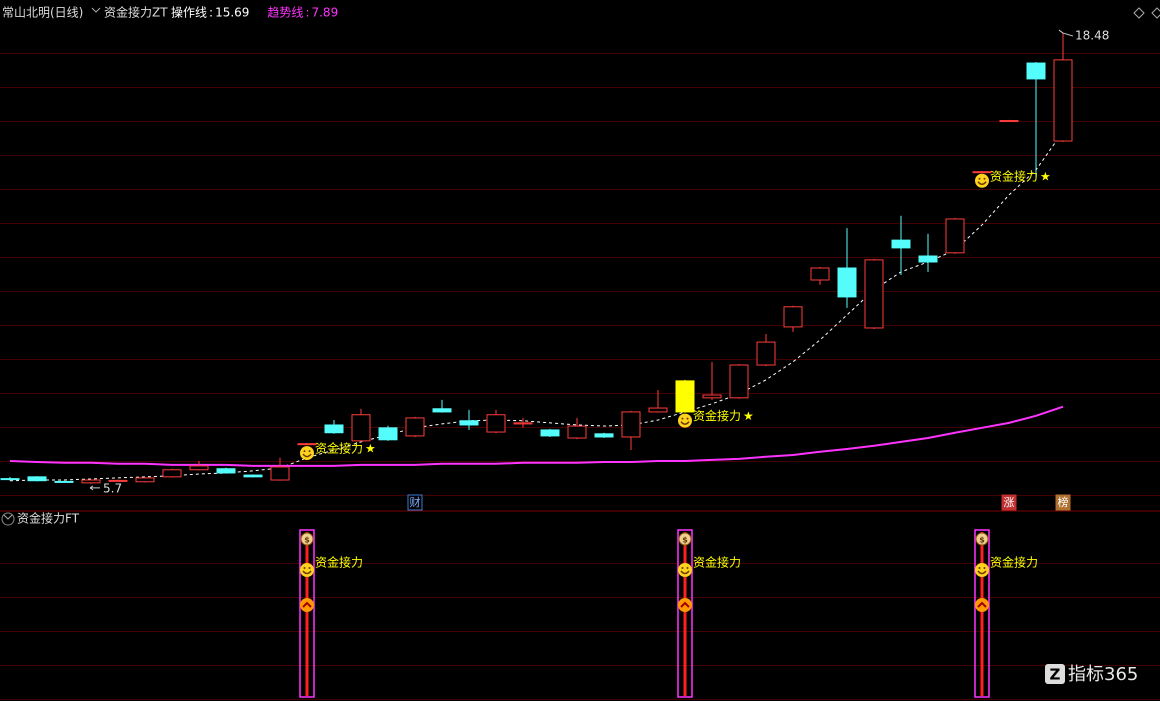 The height and width of the screenshot is (701, 1160). I want to click on chart-title: 常山北明(日线), so click(42, 13).